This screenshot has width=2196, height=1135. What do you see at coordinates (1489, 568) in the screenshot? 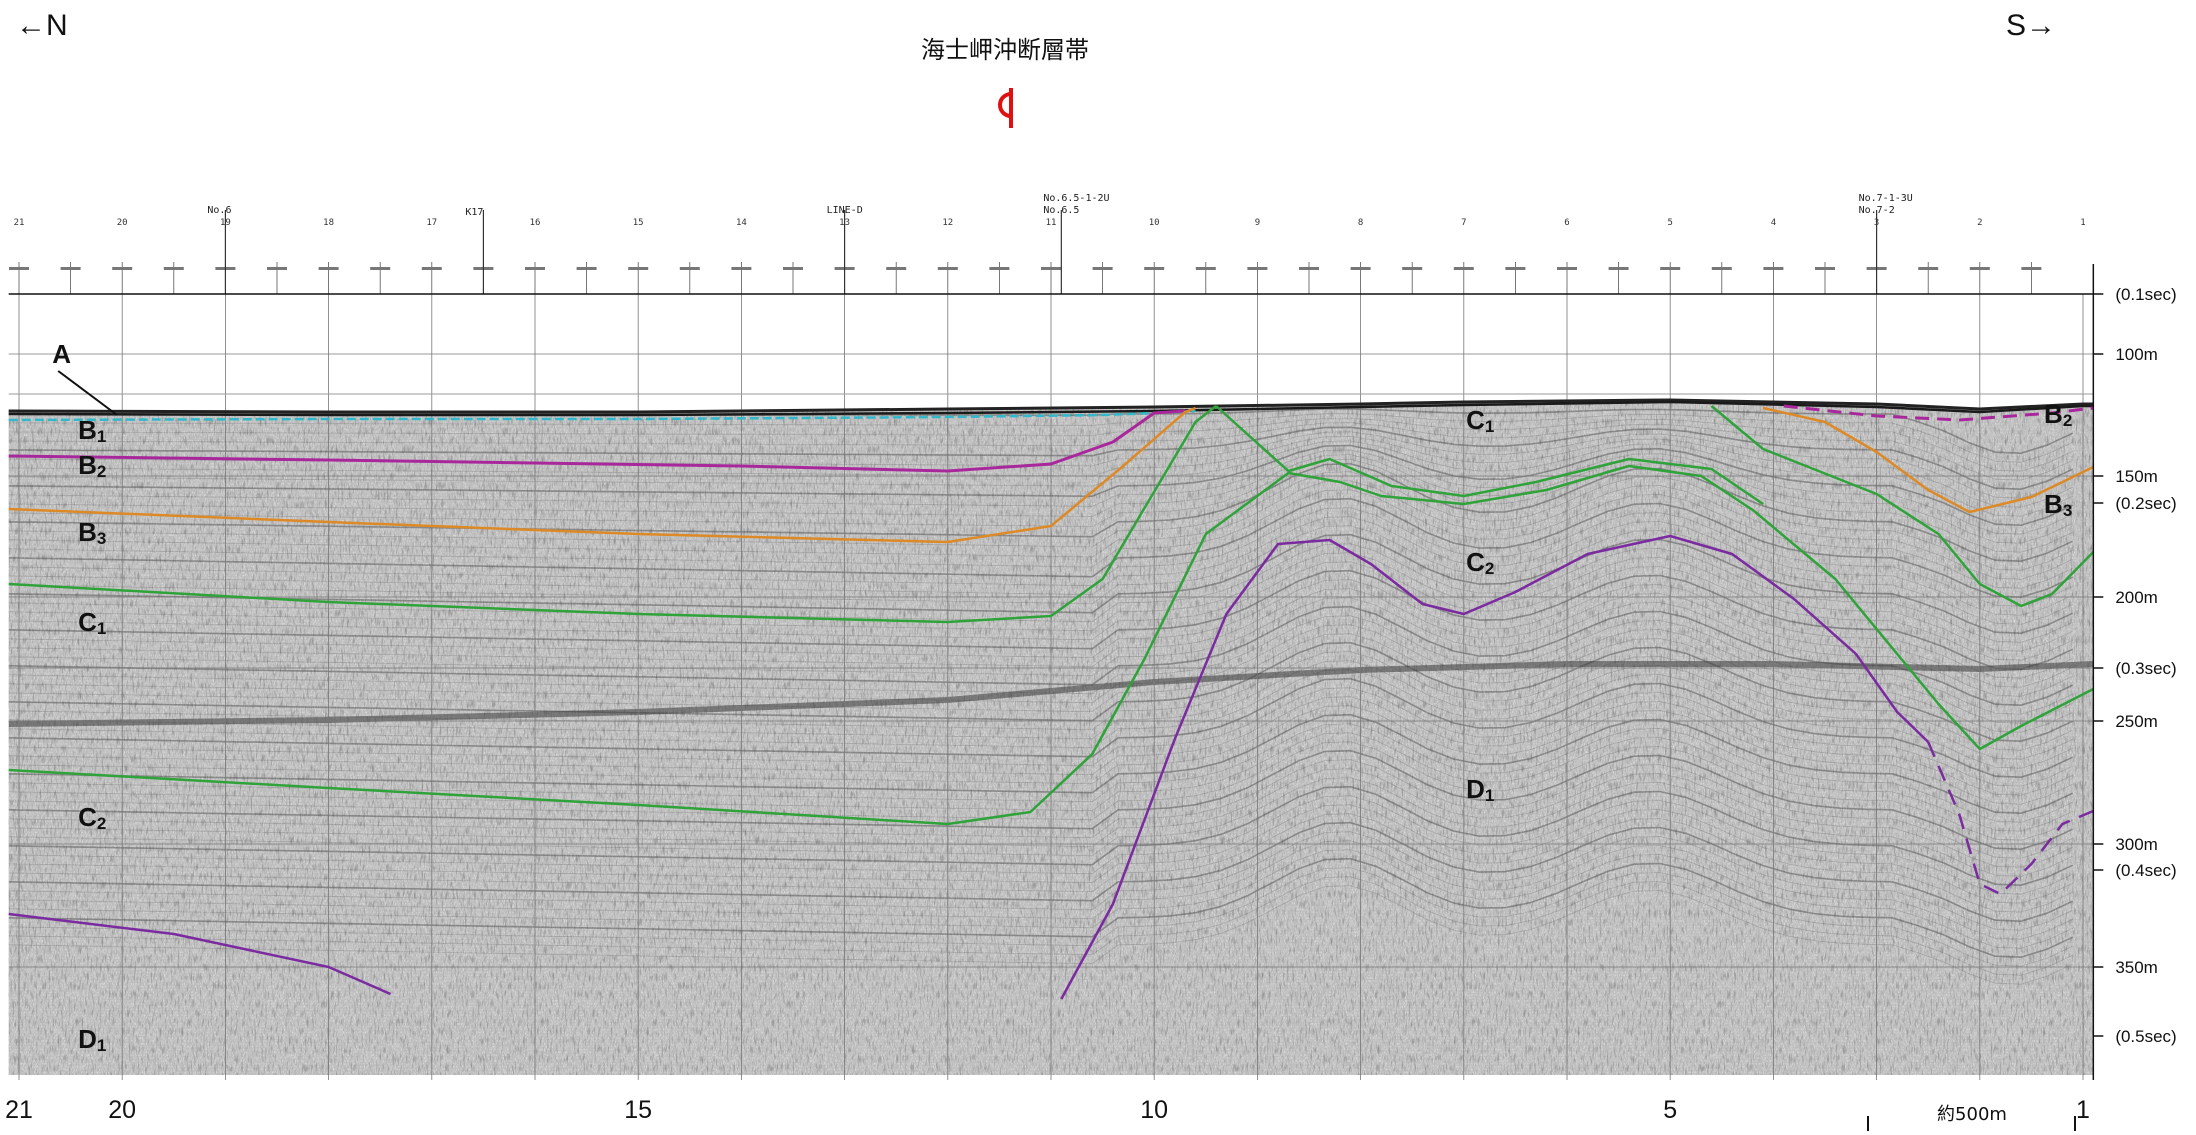
I see `unit-label-subscript: 2` at bounding box center [1489, 568].